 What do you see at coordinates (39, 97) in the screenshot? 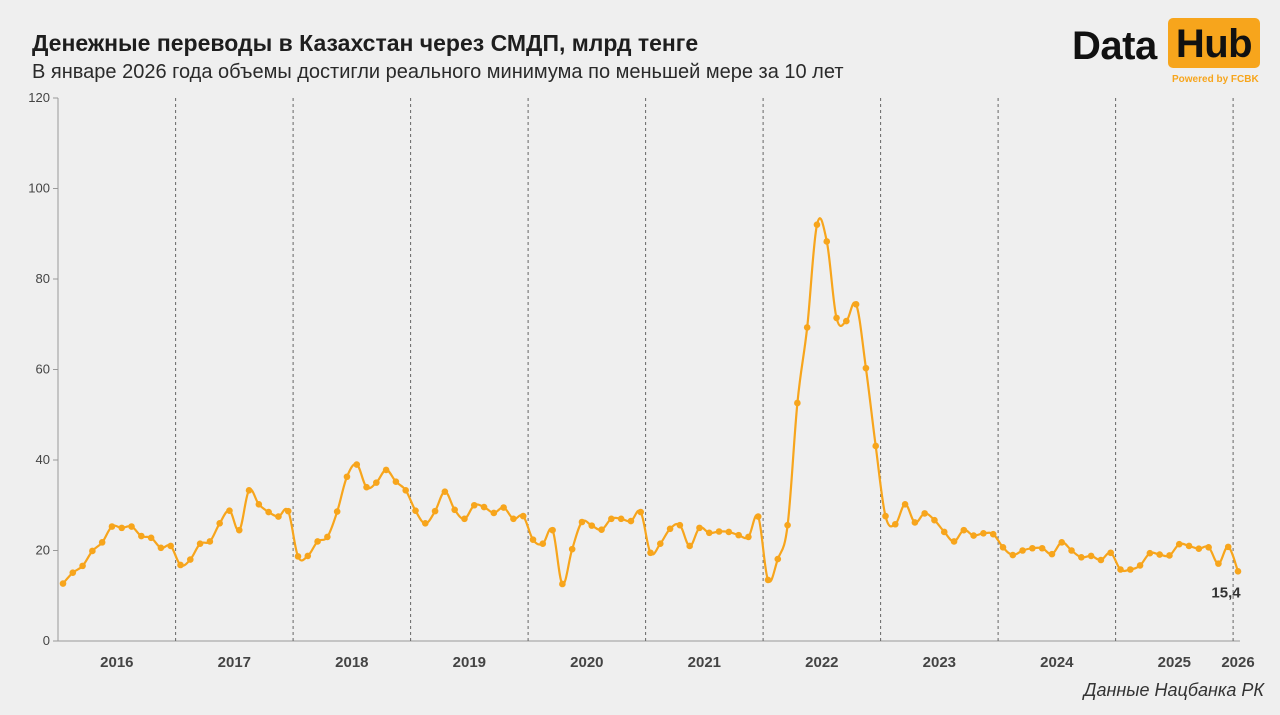
I see `y-tick-label: 120` at bounding box center [39, 97].